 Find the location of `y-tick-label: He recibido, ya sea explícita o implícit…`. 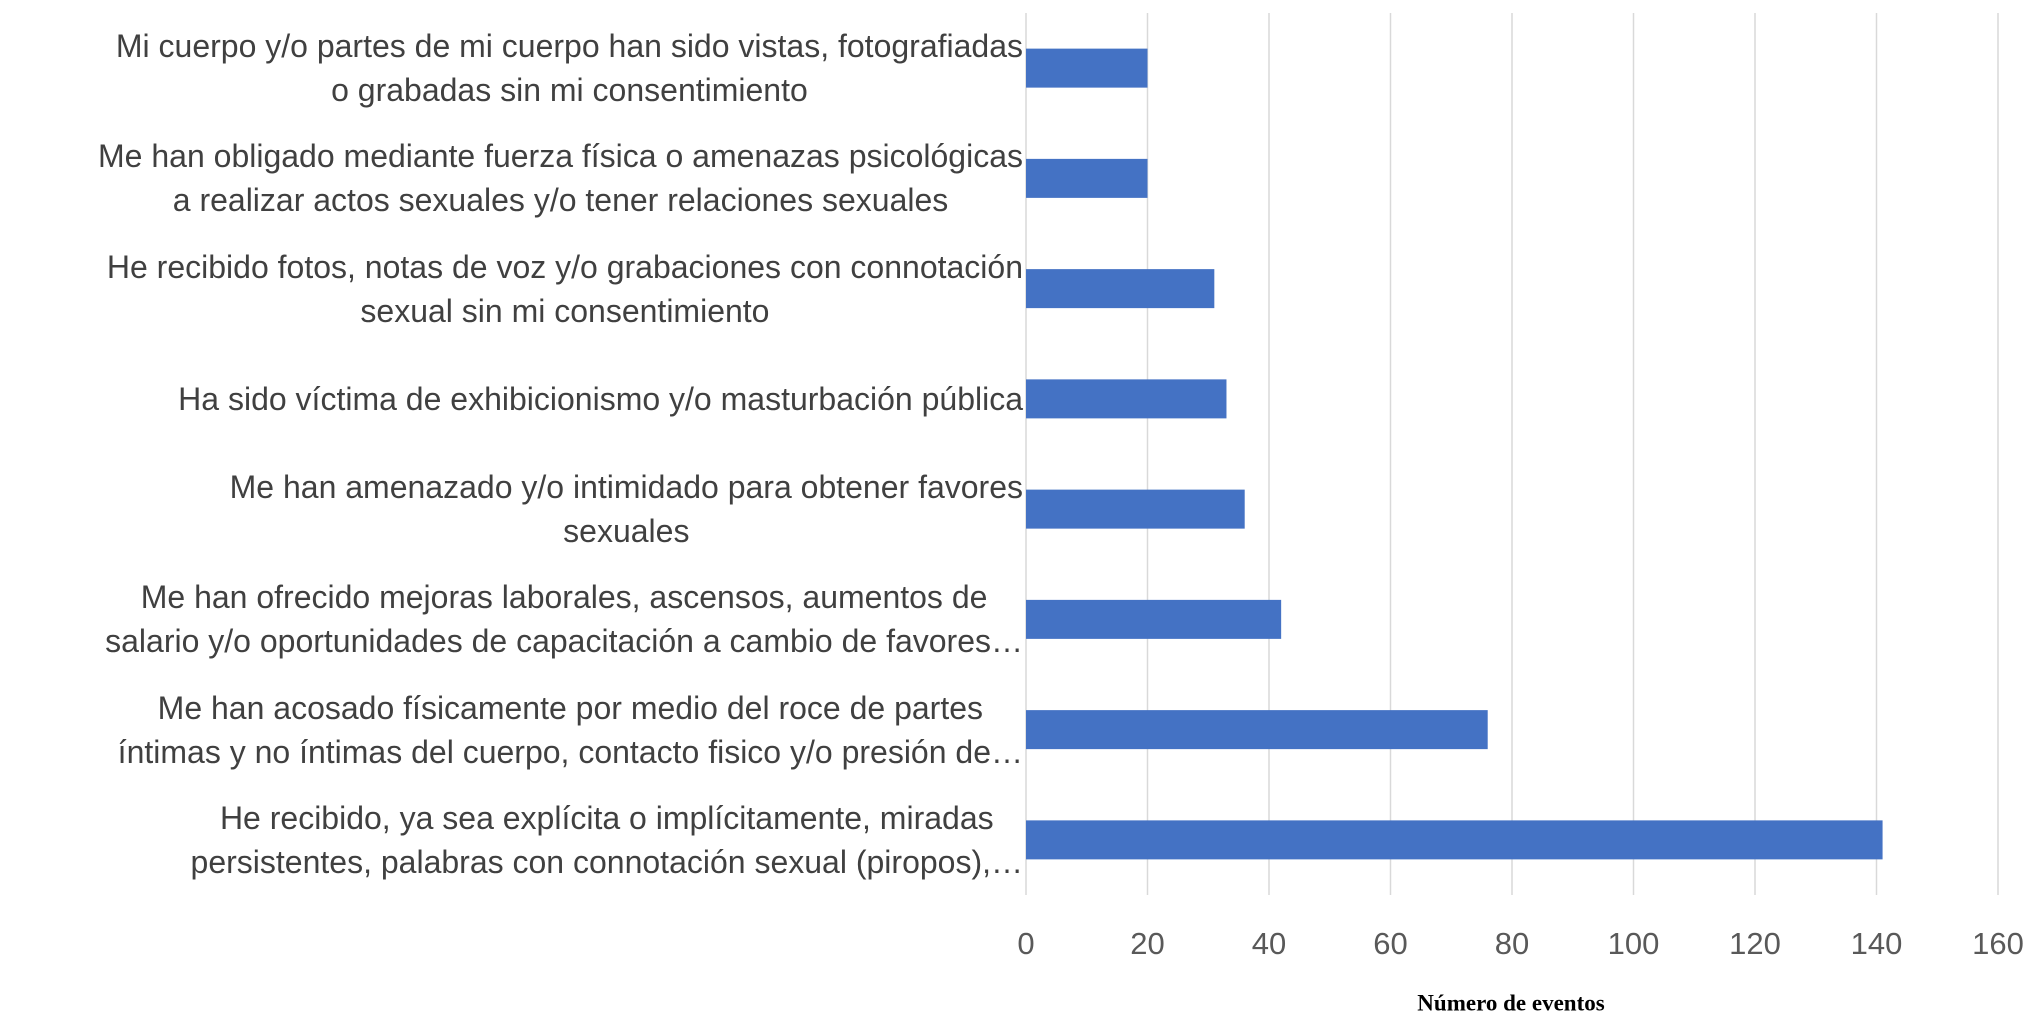

y-tick-label: He recibido, ya sea explícita o implícit… is located at coordinates (606, 839).